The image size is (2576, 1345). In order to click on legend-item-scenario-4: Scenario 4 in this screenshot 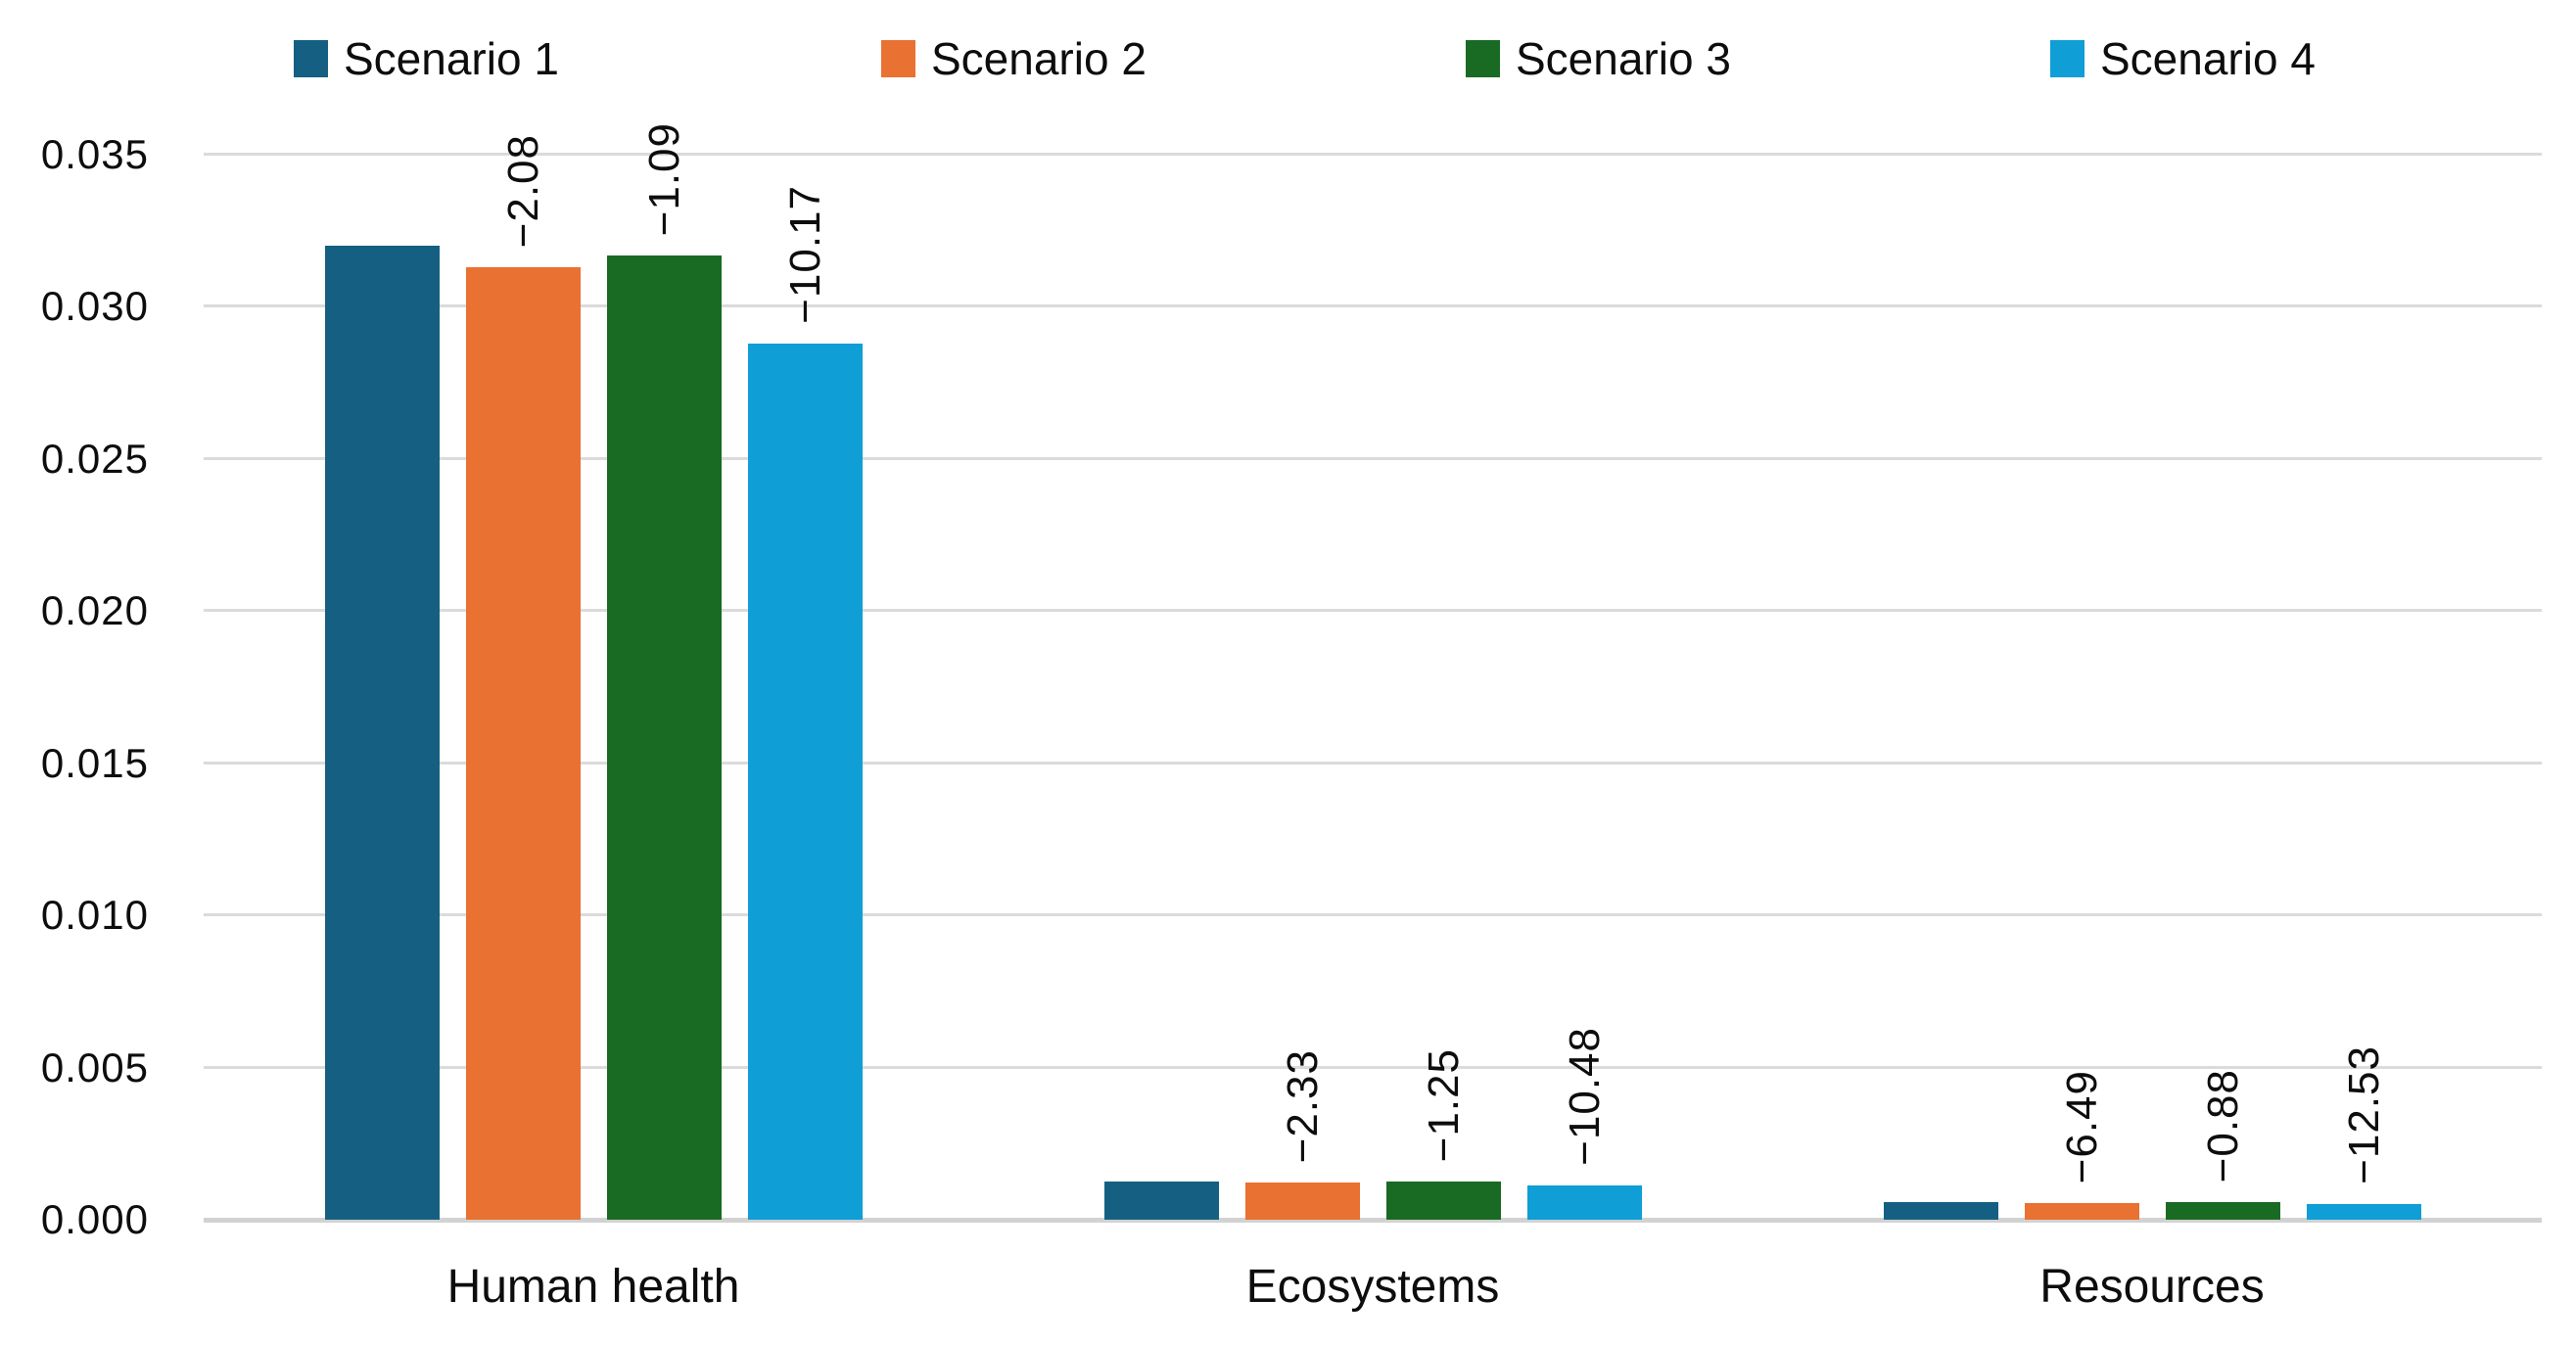, I will do `click(2183, 58)`.